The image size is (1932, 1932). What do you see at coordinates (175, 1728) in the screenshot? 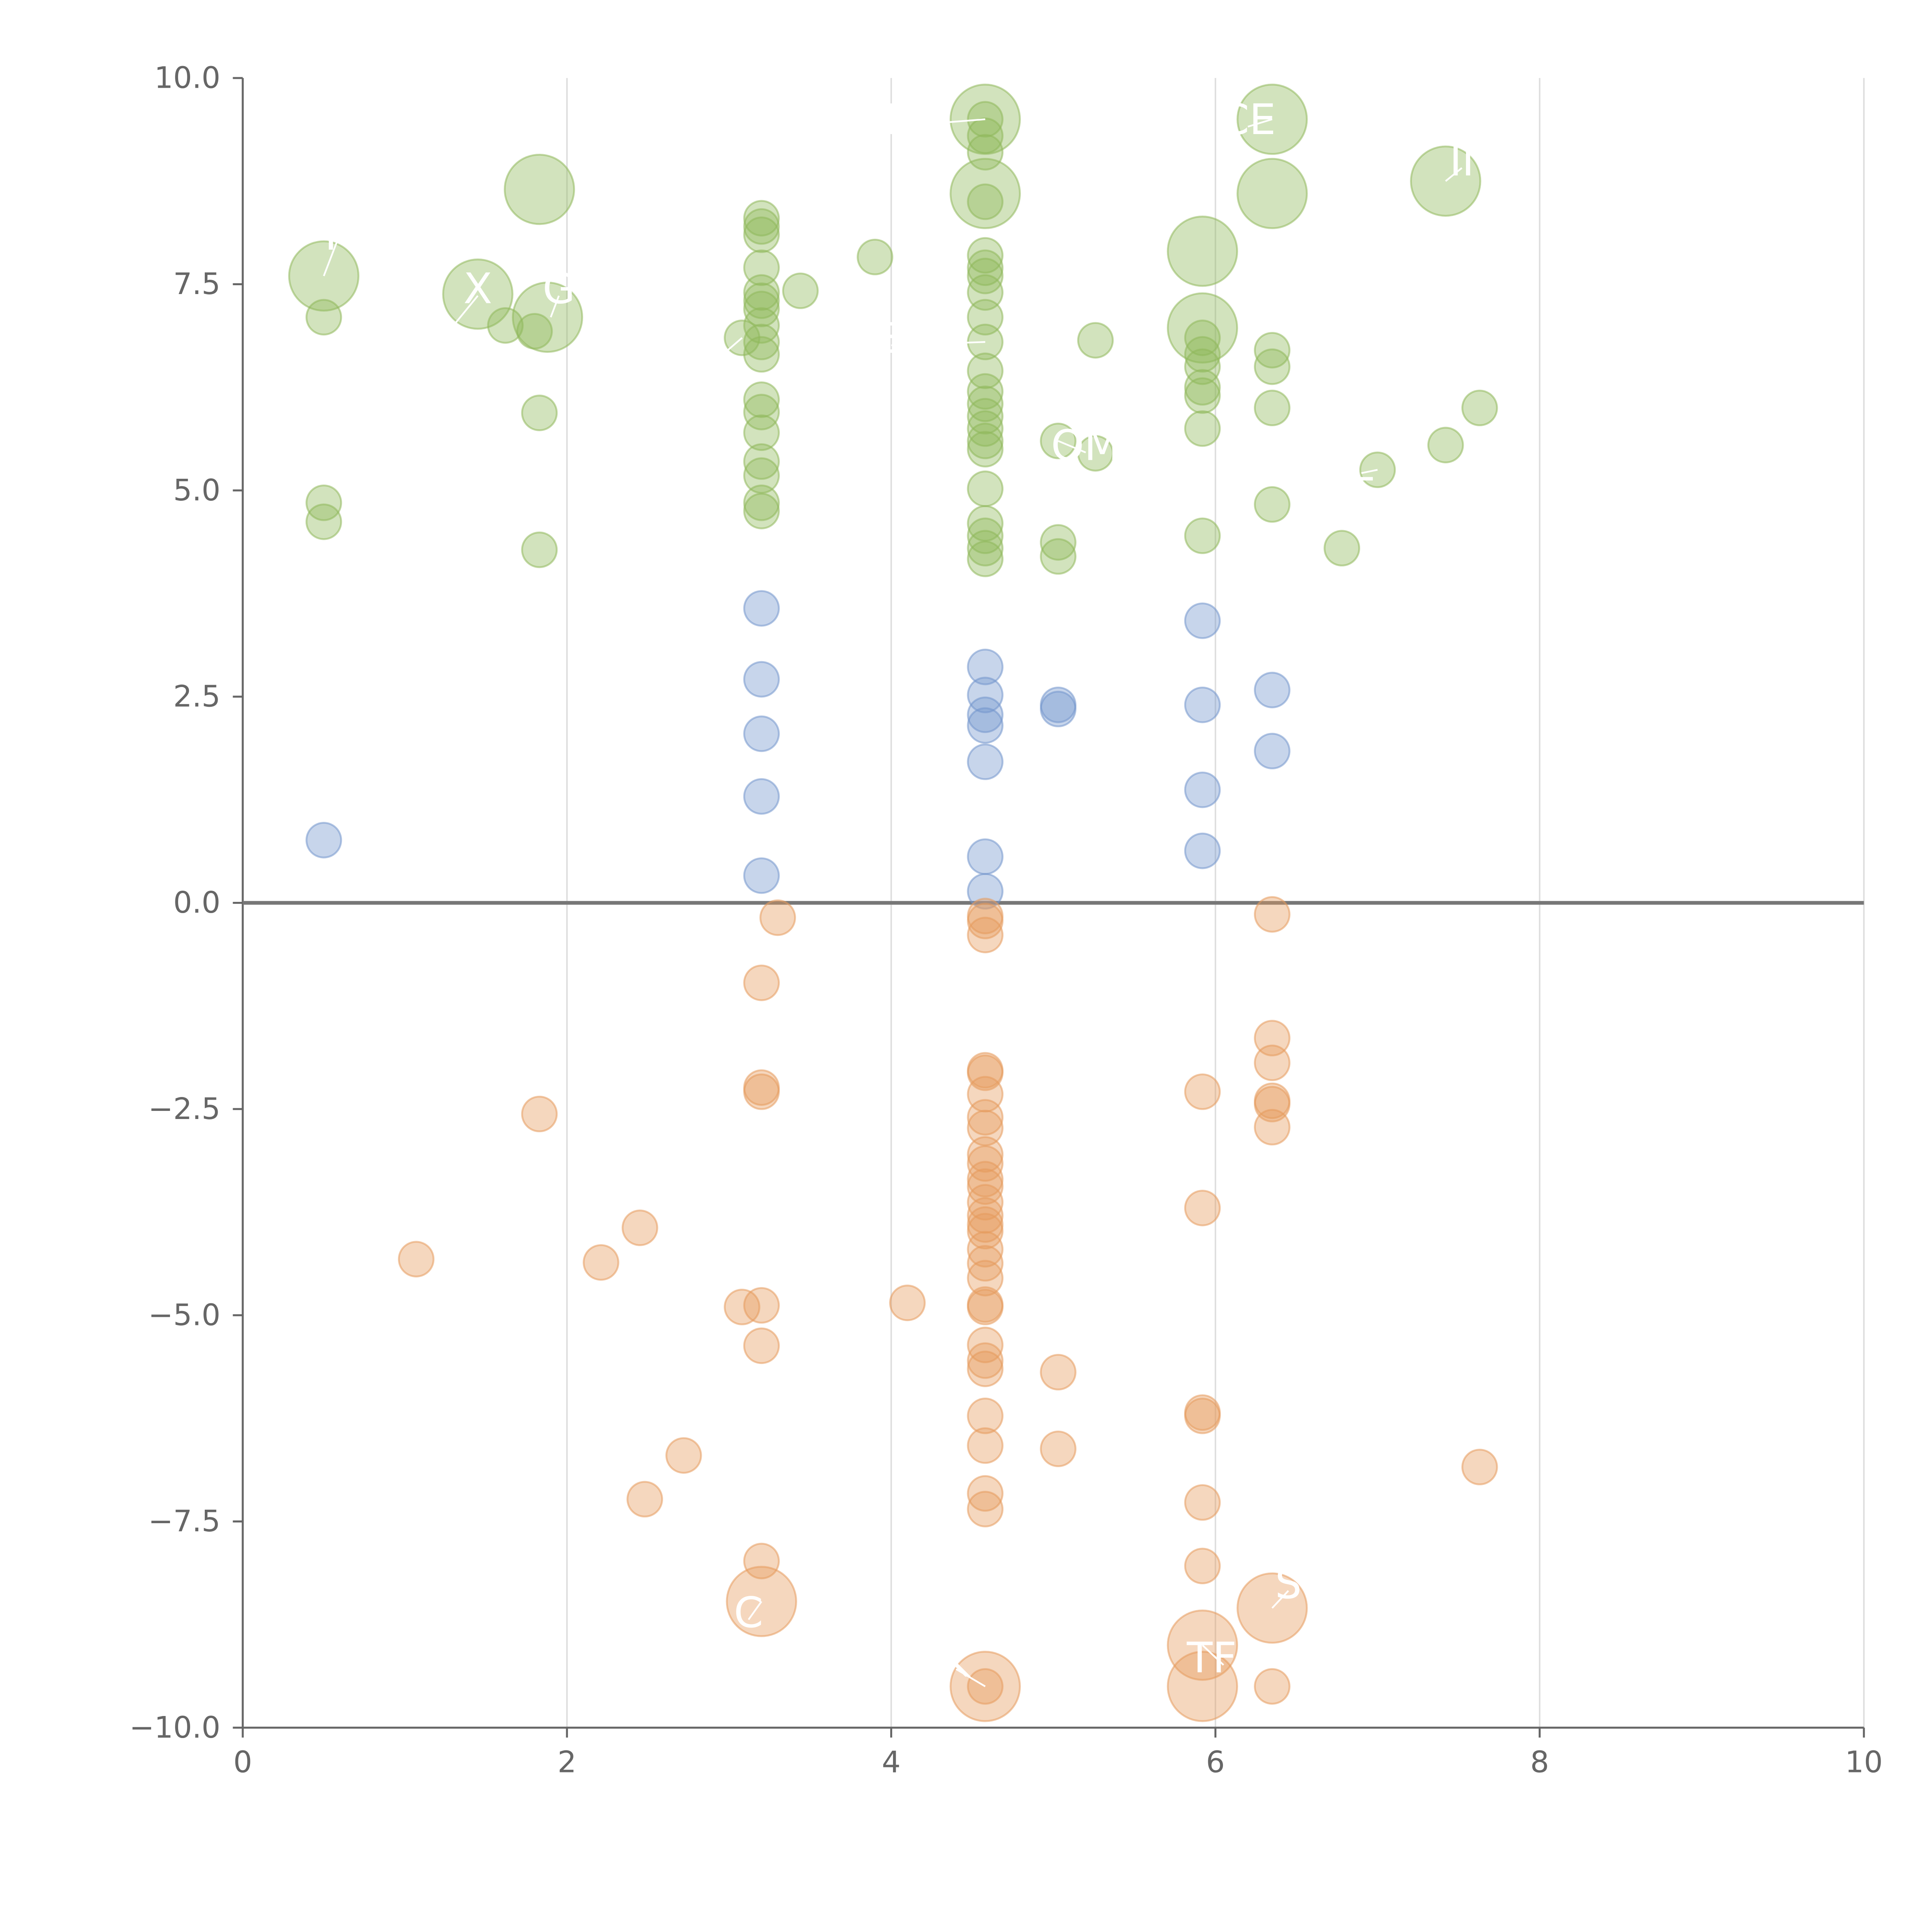
I see `y-tick-label: −10.0` at bounding box center [175, 1728].